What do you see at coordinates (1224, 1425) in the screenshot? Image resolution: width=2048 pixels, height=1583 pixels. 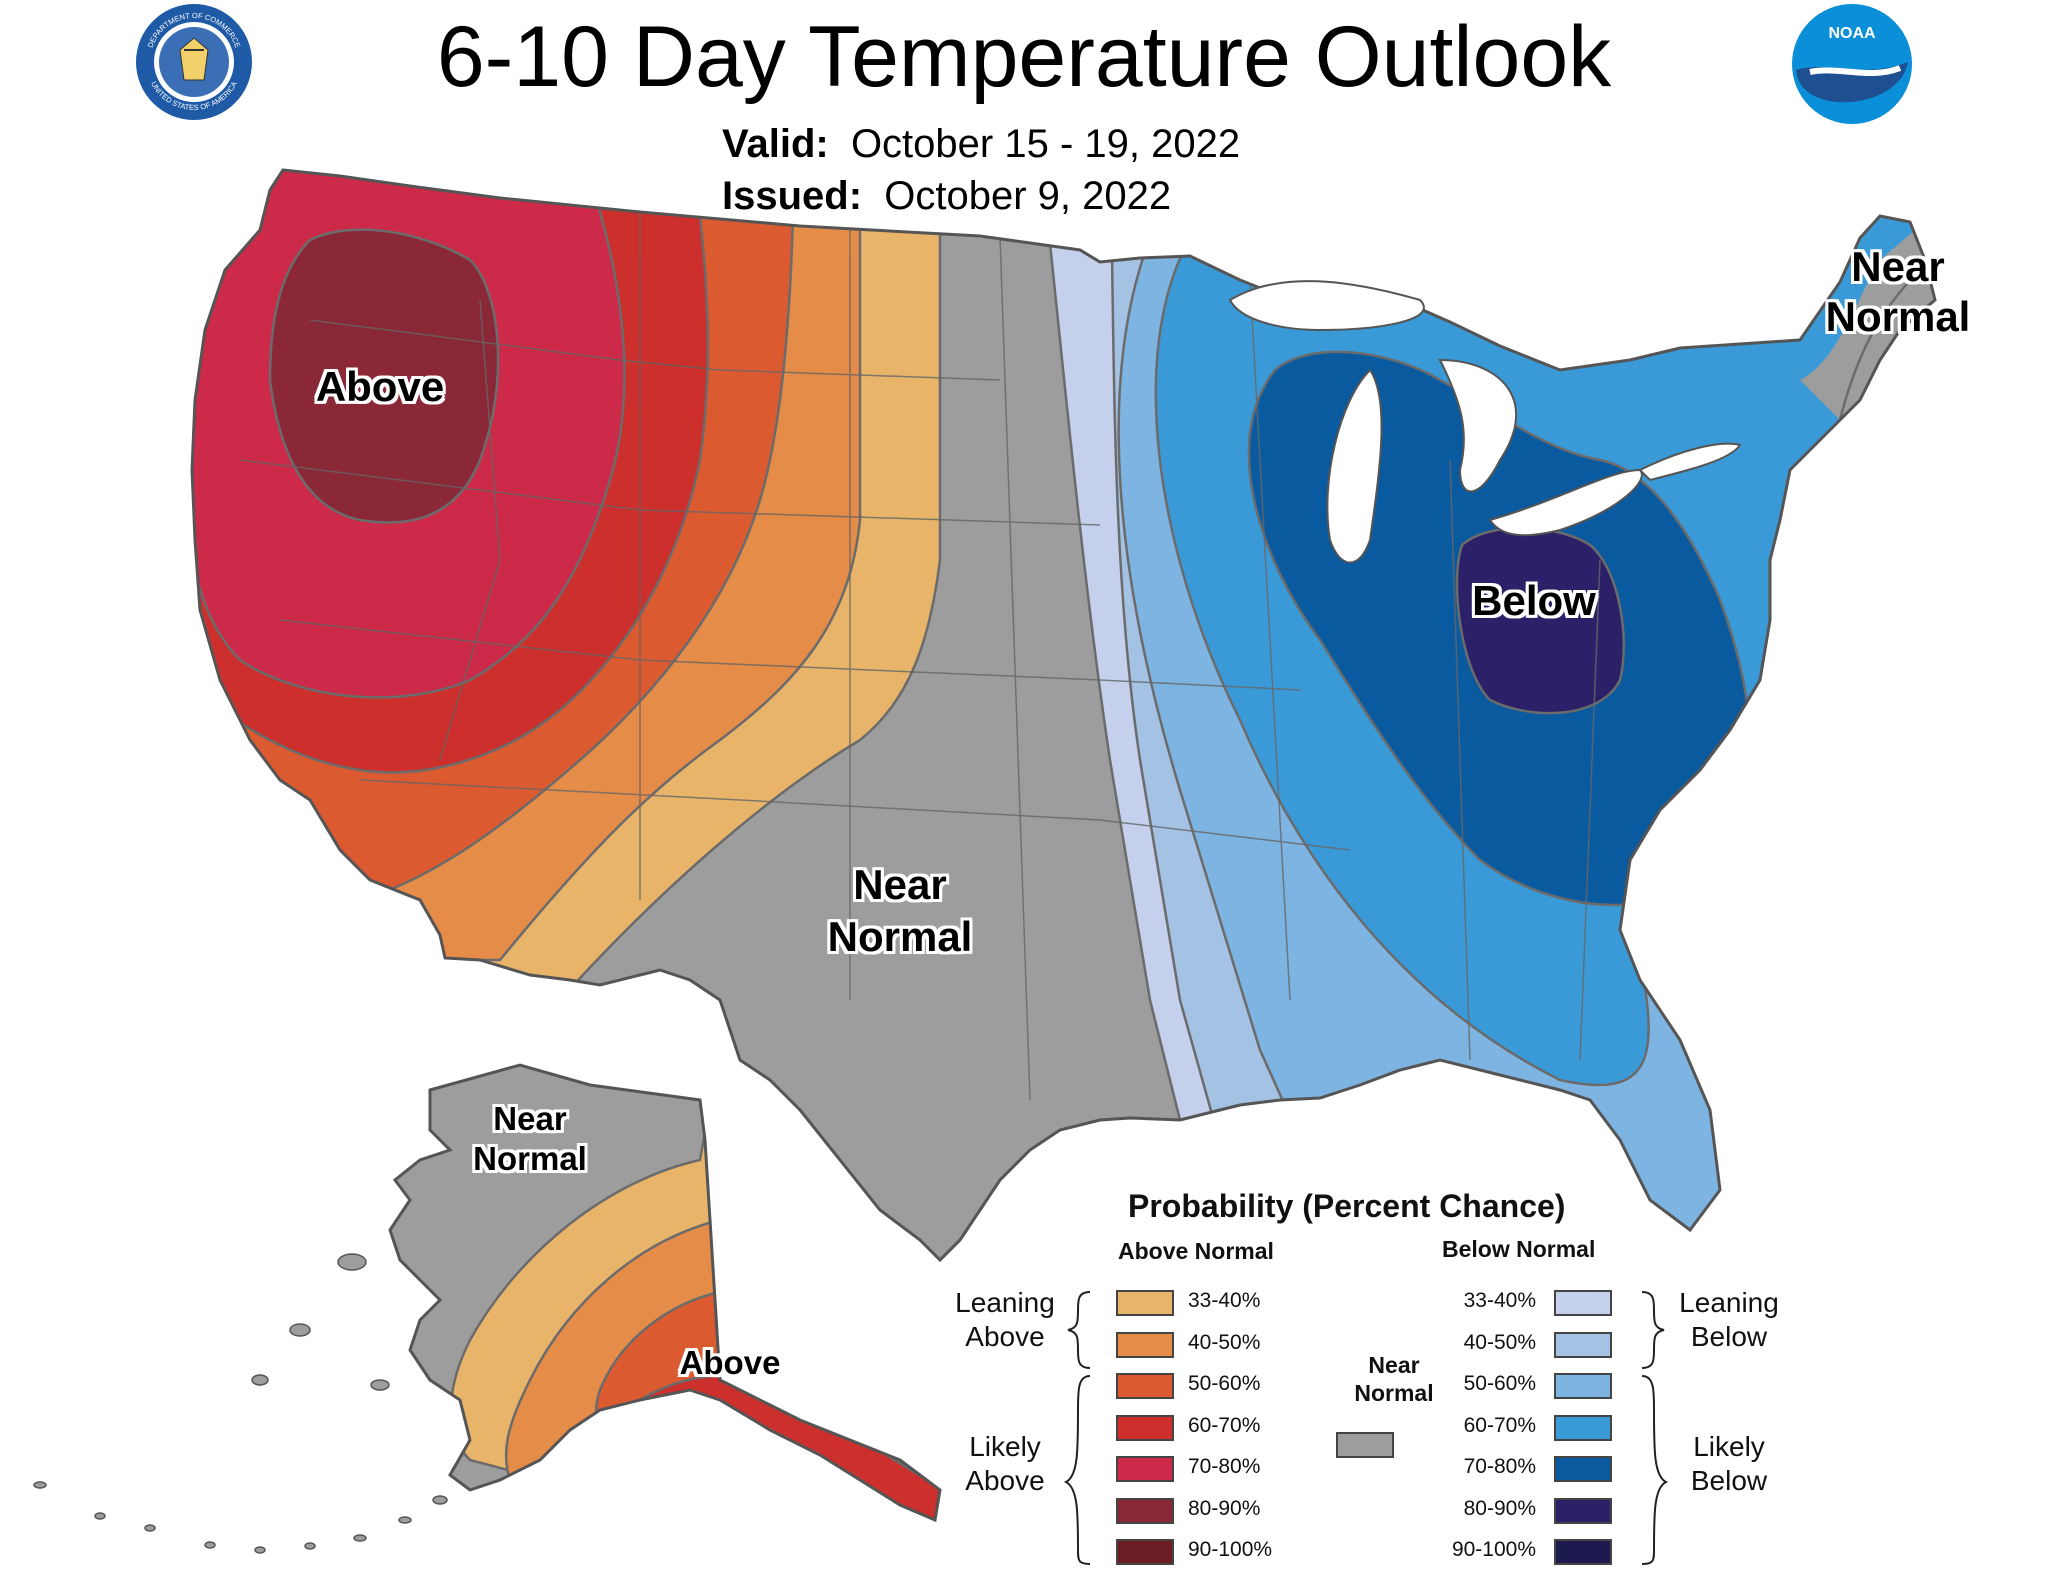 I see `legend-above-label: 60-70%` at bounding box center [1224, 1425].